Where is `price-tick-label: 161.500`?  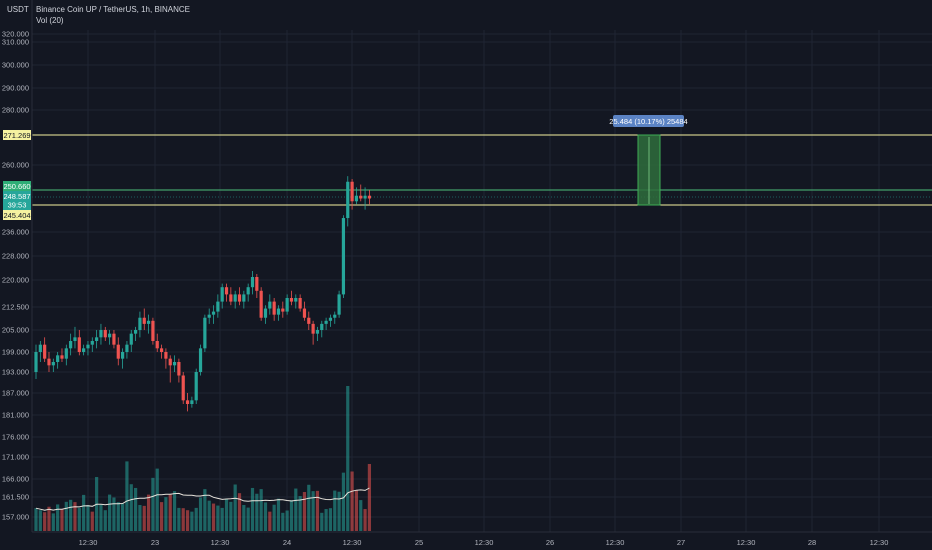
price-tick-label: 161.500 is located at coordinates (15, 497).